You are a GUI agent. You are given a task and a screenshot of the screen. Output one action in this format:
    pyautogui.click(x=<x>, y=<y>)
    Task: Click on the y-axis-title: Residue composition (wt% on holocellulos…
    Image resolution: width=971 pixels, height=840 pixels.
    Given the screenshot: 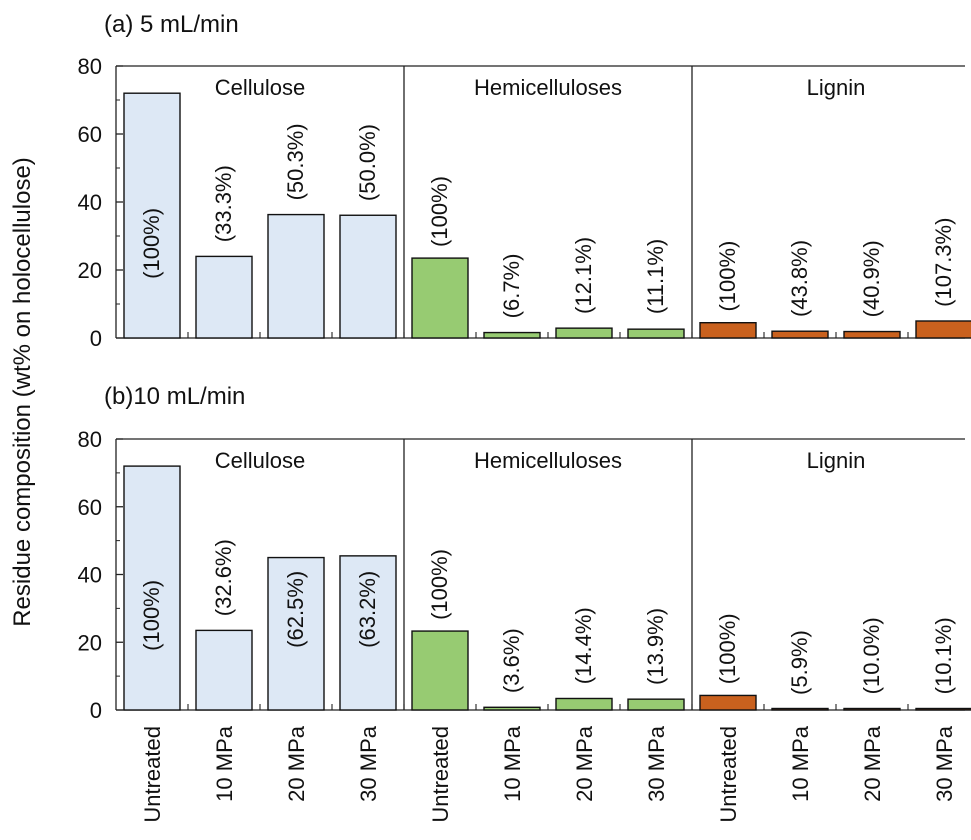 What is the action you would take?
    pyautogui.click(x=22, y=392)
    